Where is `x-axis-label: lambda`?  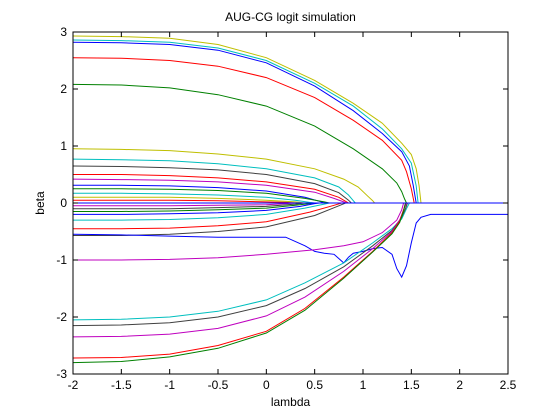 x-axis-label: lambda is located at coordinates (291, 402).